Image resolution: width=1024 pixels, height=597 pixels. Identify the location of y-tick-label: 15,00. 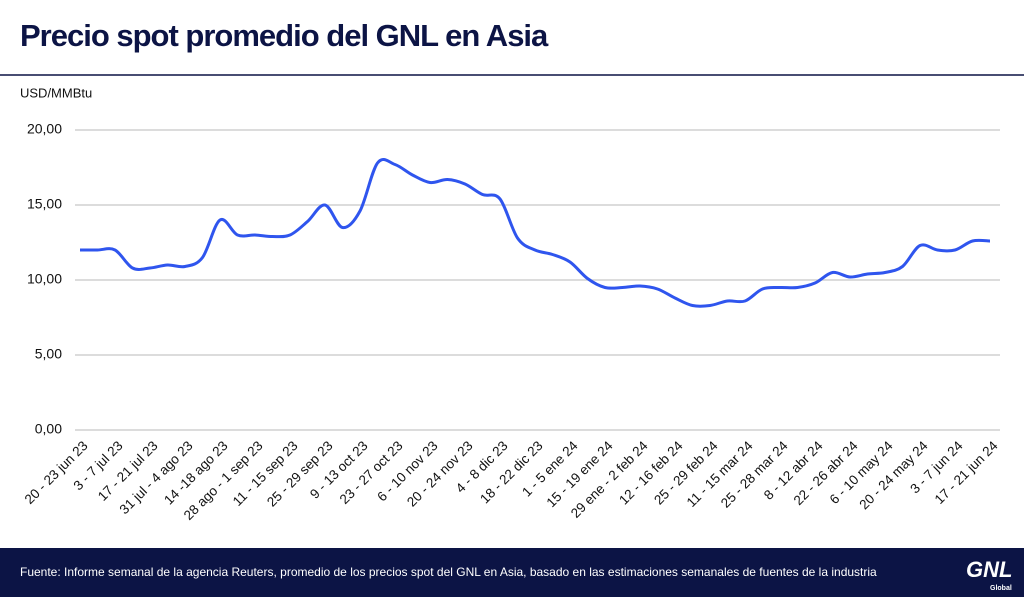
(44, 204).